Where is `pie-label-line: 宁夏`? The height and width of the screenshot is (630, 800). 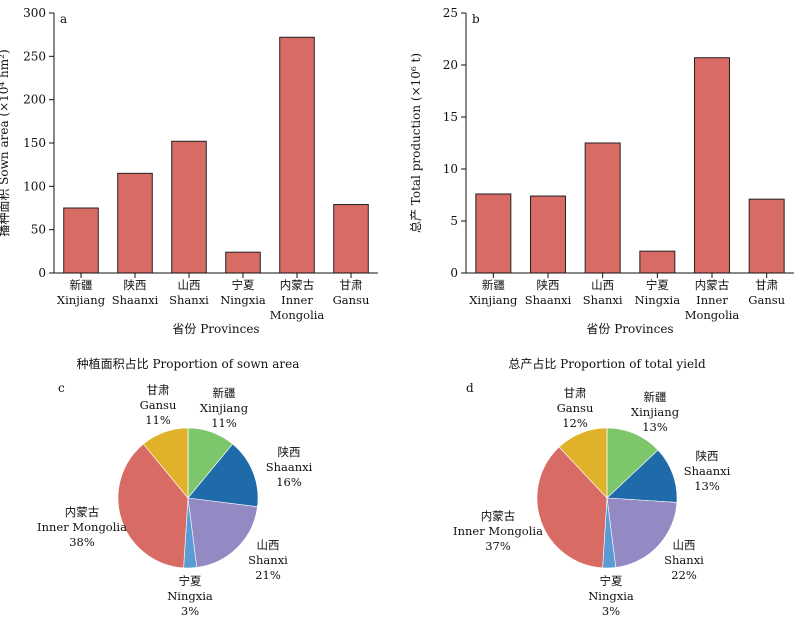
pie-label-line: 宁夏 is located at coordinates (611, 581).